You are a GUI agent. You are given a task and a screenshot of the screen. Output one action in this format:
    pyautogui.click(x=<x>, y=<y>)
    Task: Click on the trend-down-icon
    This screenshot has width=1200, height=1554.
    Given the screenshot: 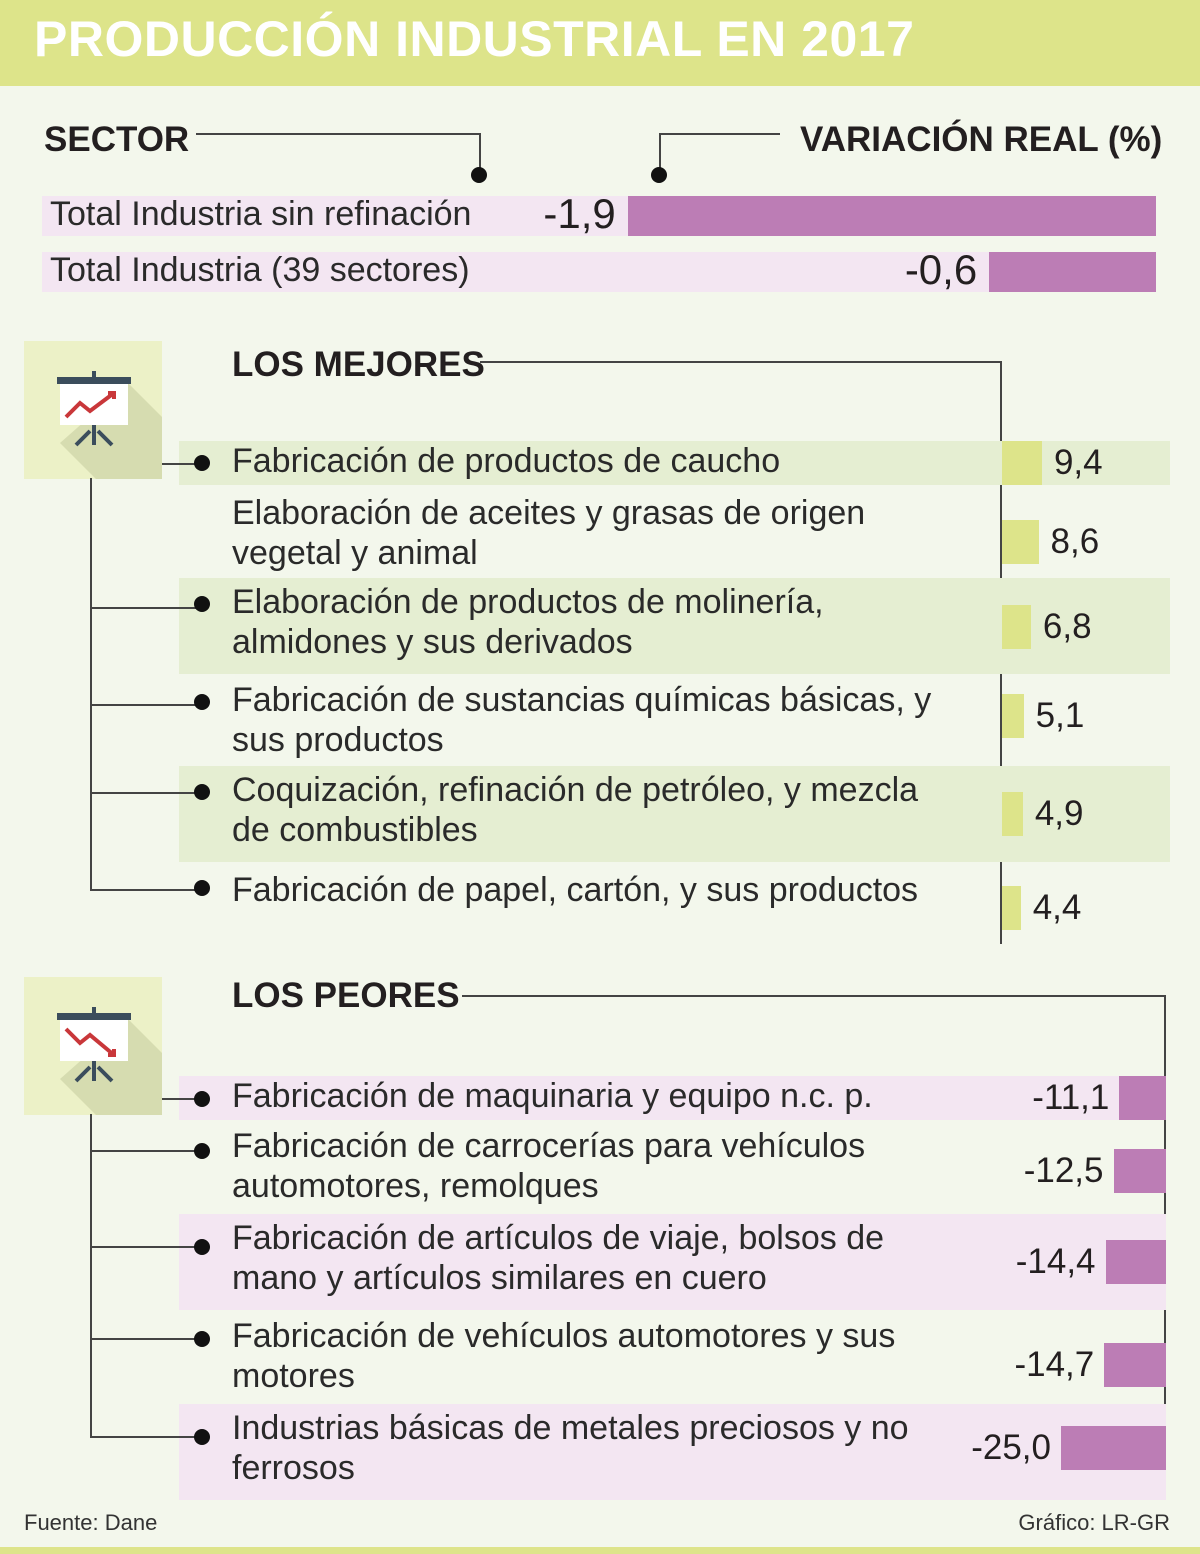 What is the action you would take?
    pyautogui.click(x=109, y=1061)
    